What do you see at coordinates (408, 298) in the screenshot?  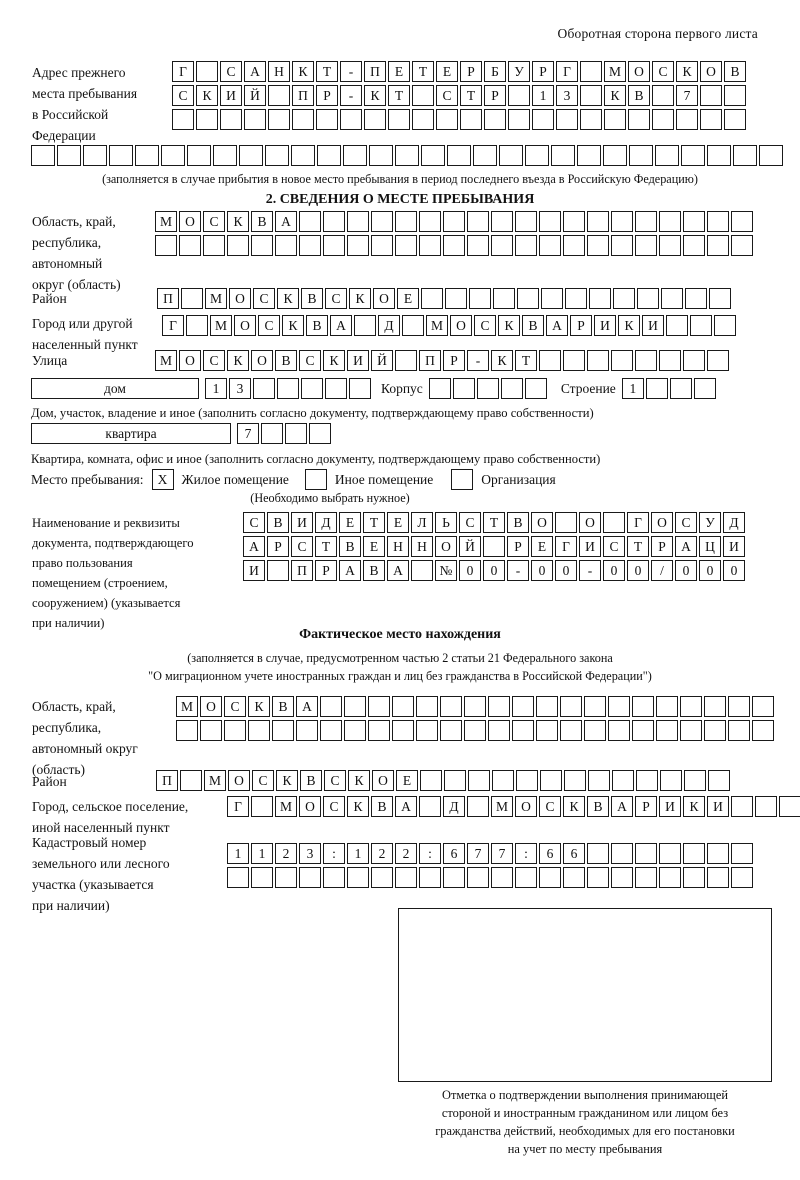 I see `form-cell: Е` at bounding box center [408, 298].